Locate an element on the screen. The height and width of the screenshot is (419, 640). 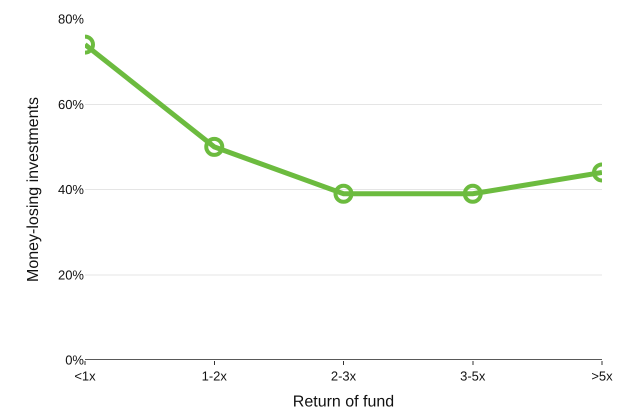
y-tick-label: 20% is located at coordinates (71, 274).